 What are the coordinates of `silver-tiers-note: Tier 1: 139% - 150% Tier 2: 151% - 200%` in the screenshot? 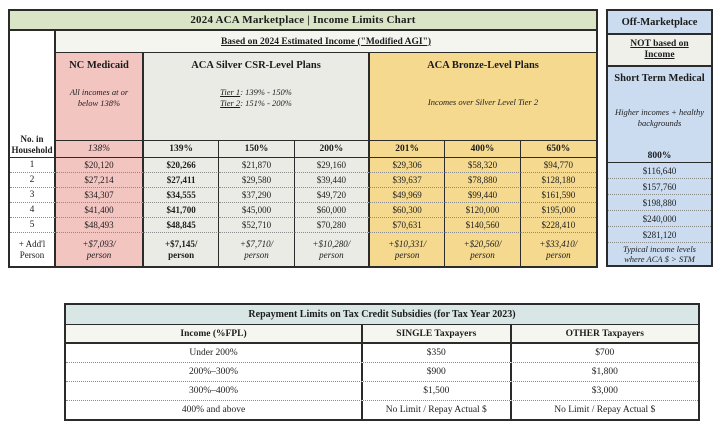 It's located at (256, 97).